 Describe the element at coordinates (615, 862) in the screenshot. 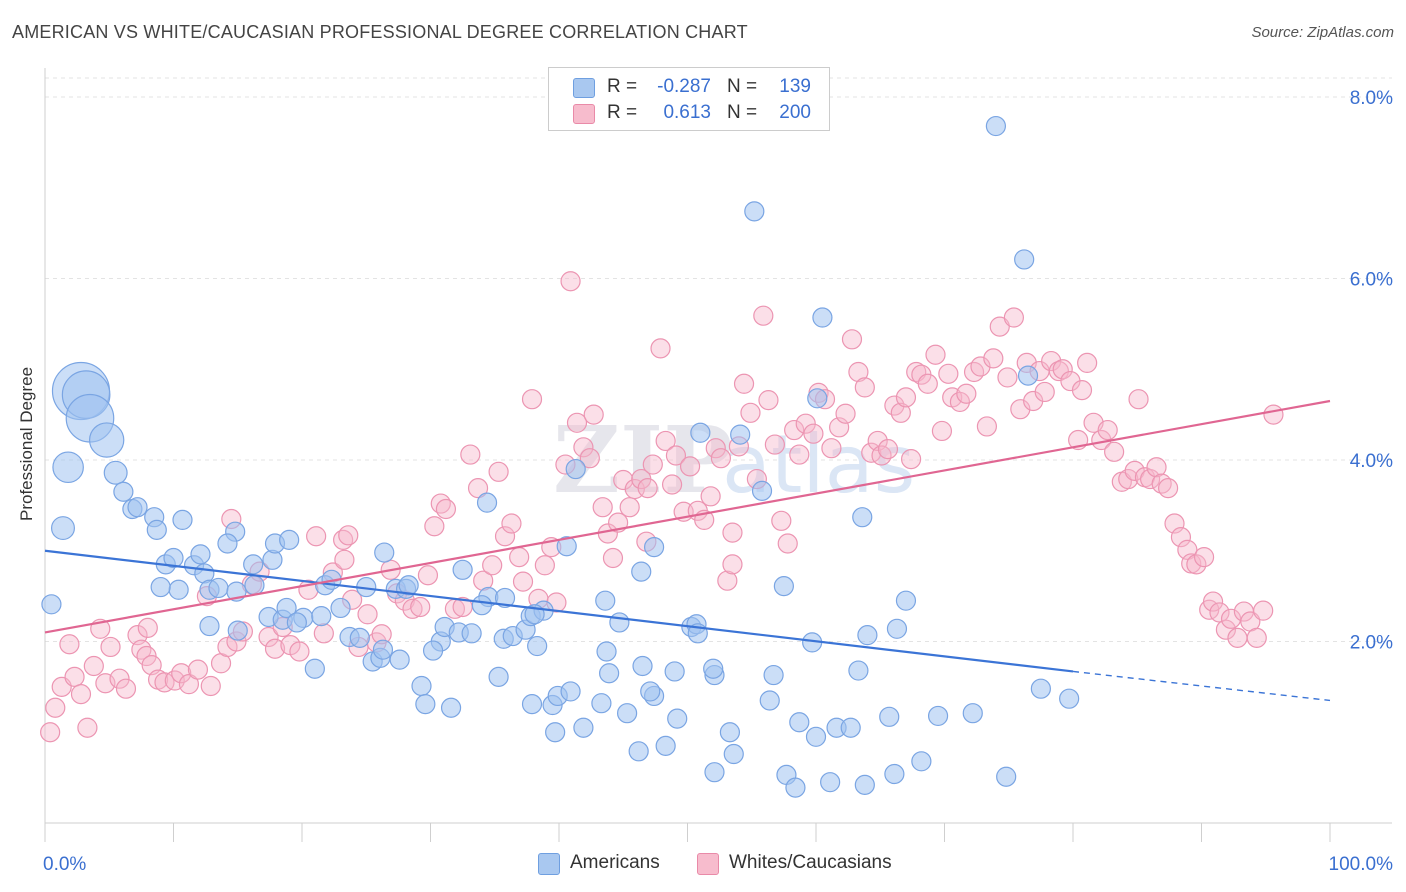

I see `bottom-legend-label-americans: Americans` at that location.